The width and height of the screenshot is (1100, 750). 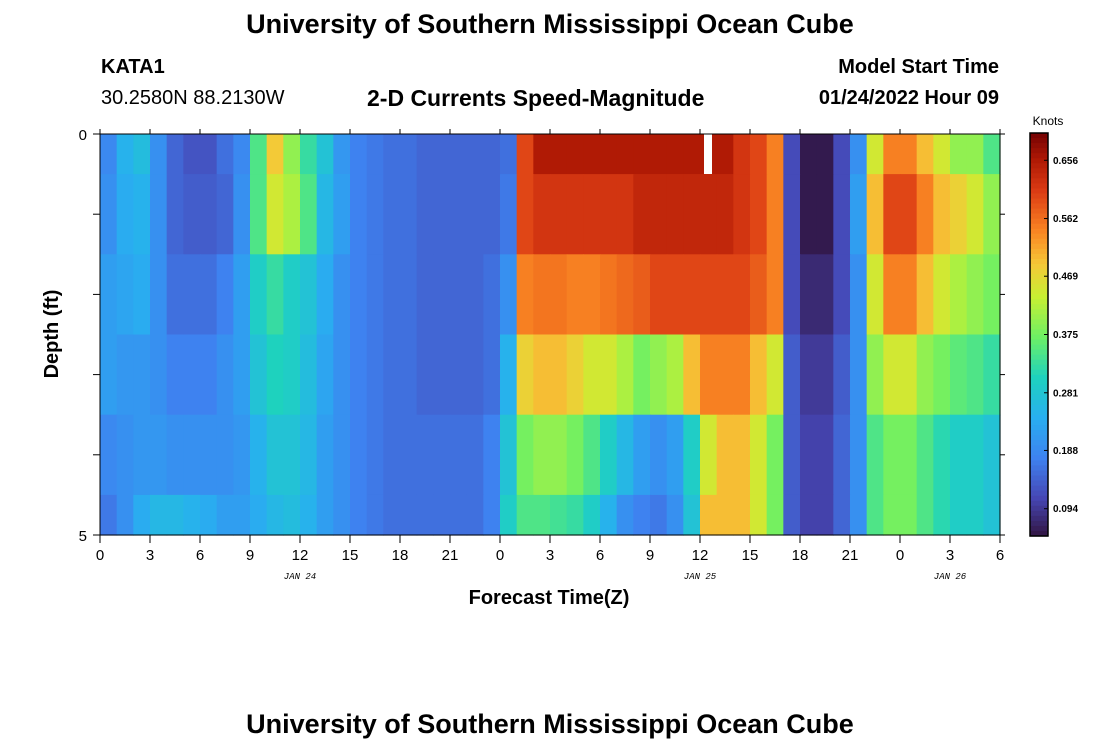 I want to click on x-tick-label: 21, so click(x=850, y=555).